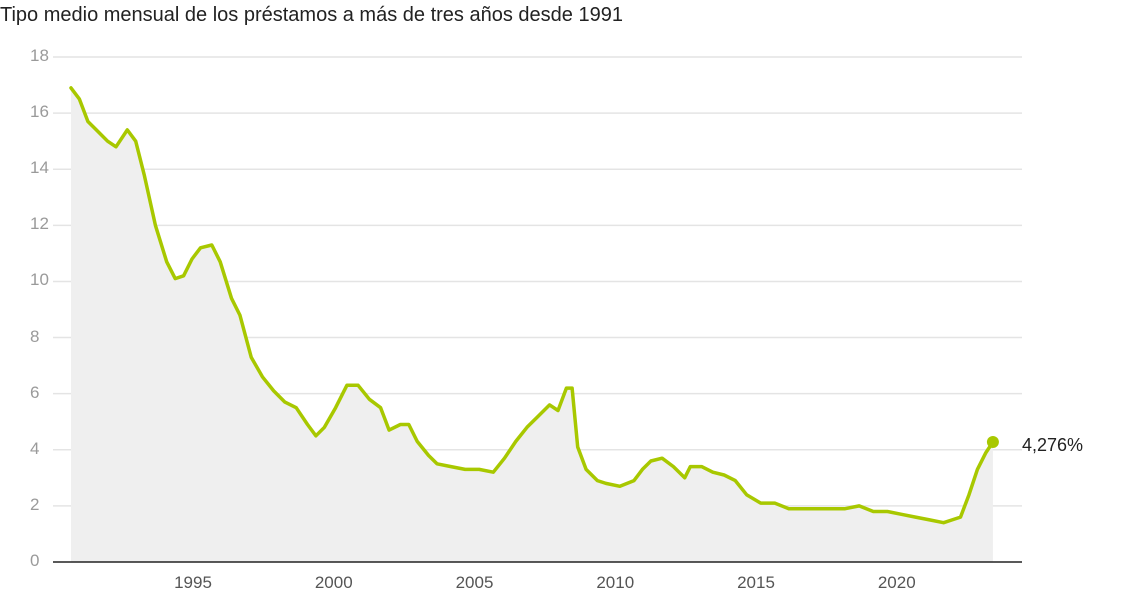 The height and width of the screenshot is (593, 1128). What do you see at coordinates (39, 112) in the screenshot?
I see `y-tick-label: 16` at bounding box center [39, 112].